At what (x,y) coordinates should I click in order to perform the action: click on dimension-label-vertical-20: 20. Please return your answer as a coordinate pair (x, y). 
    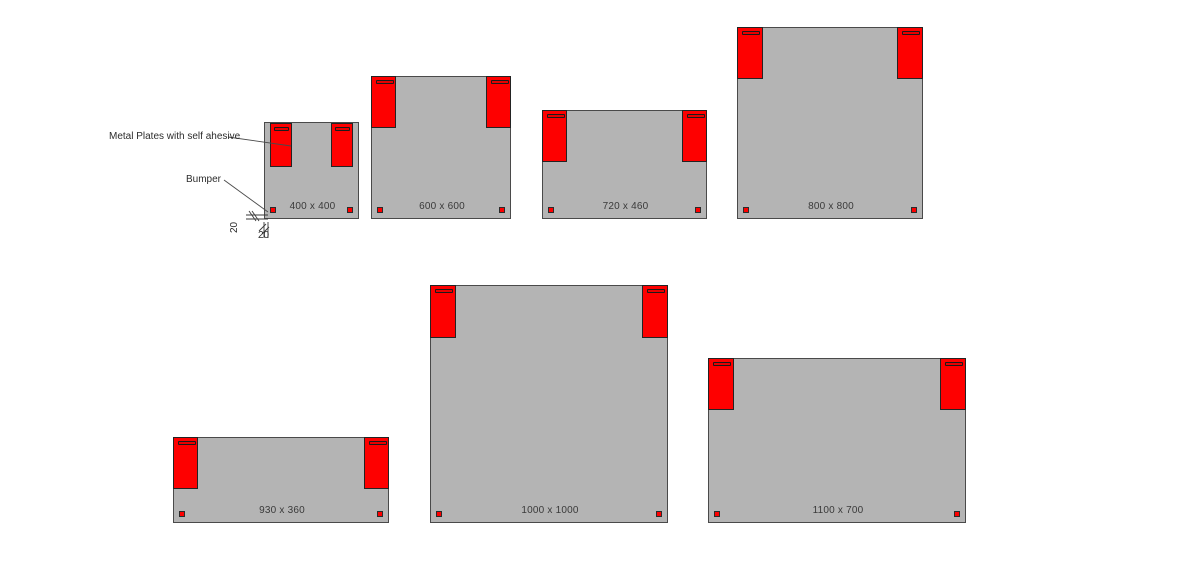
    Looking at the image, I should click on (234, 227).